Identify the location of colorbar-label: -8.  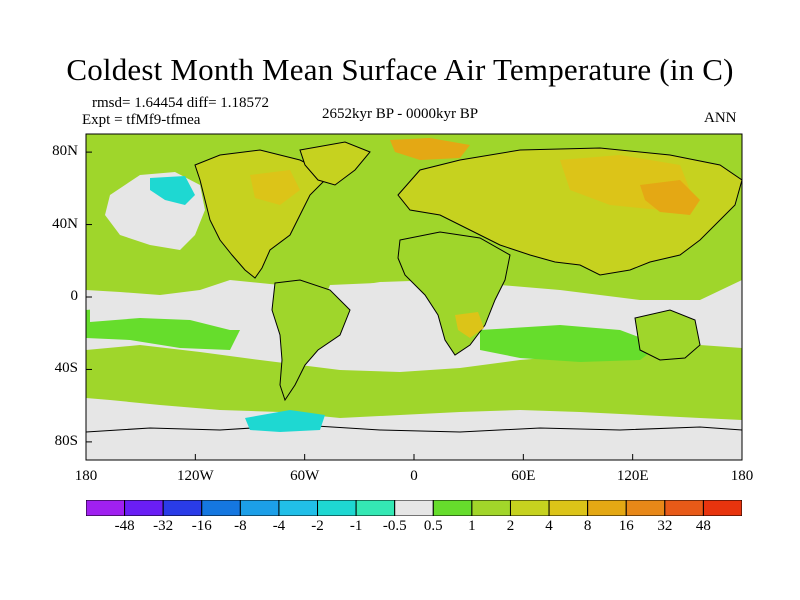
(240, 526).